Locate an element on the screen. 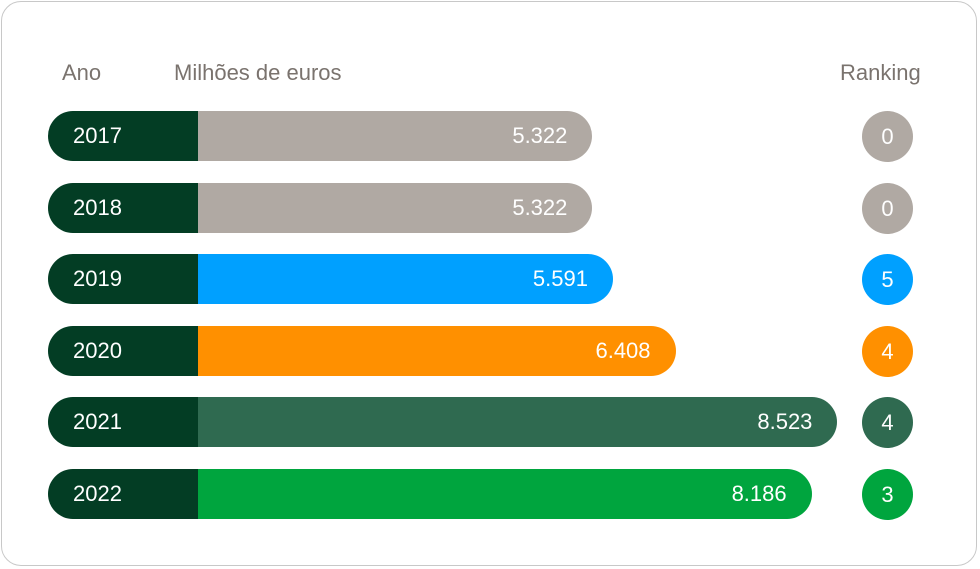 The height and width of the screenshot is (569, 980). year-column-header: Ano is located at coordinates (82, 72).